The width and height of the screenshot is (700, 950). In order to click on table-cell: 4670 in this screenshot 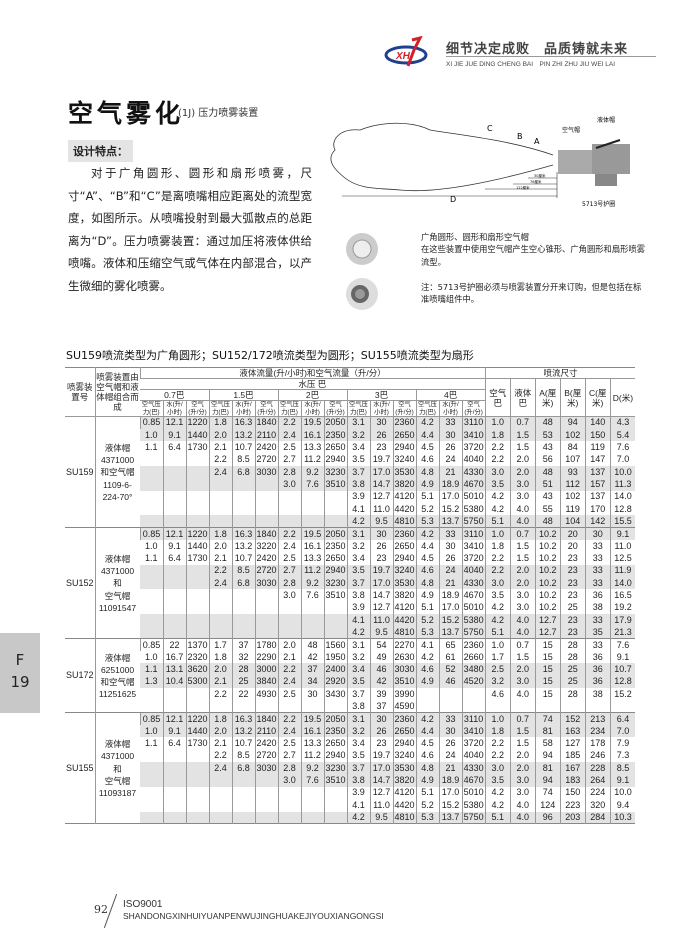, I will do `click(473, 484)`.